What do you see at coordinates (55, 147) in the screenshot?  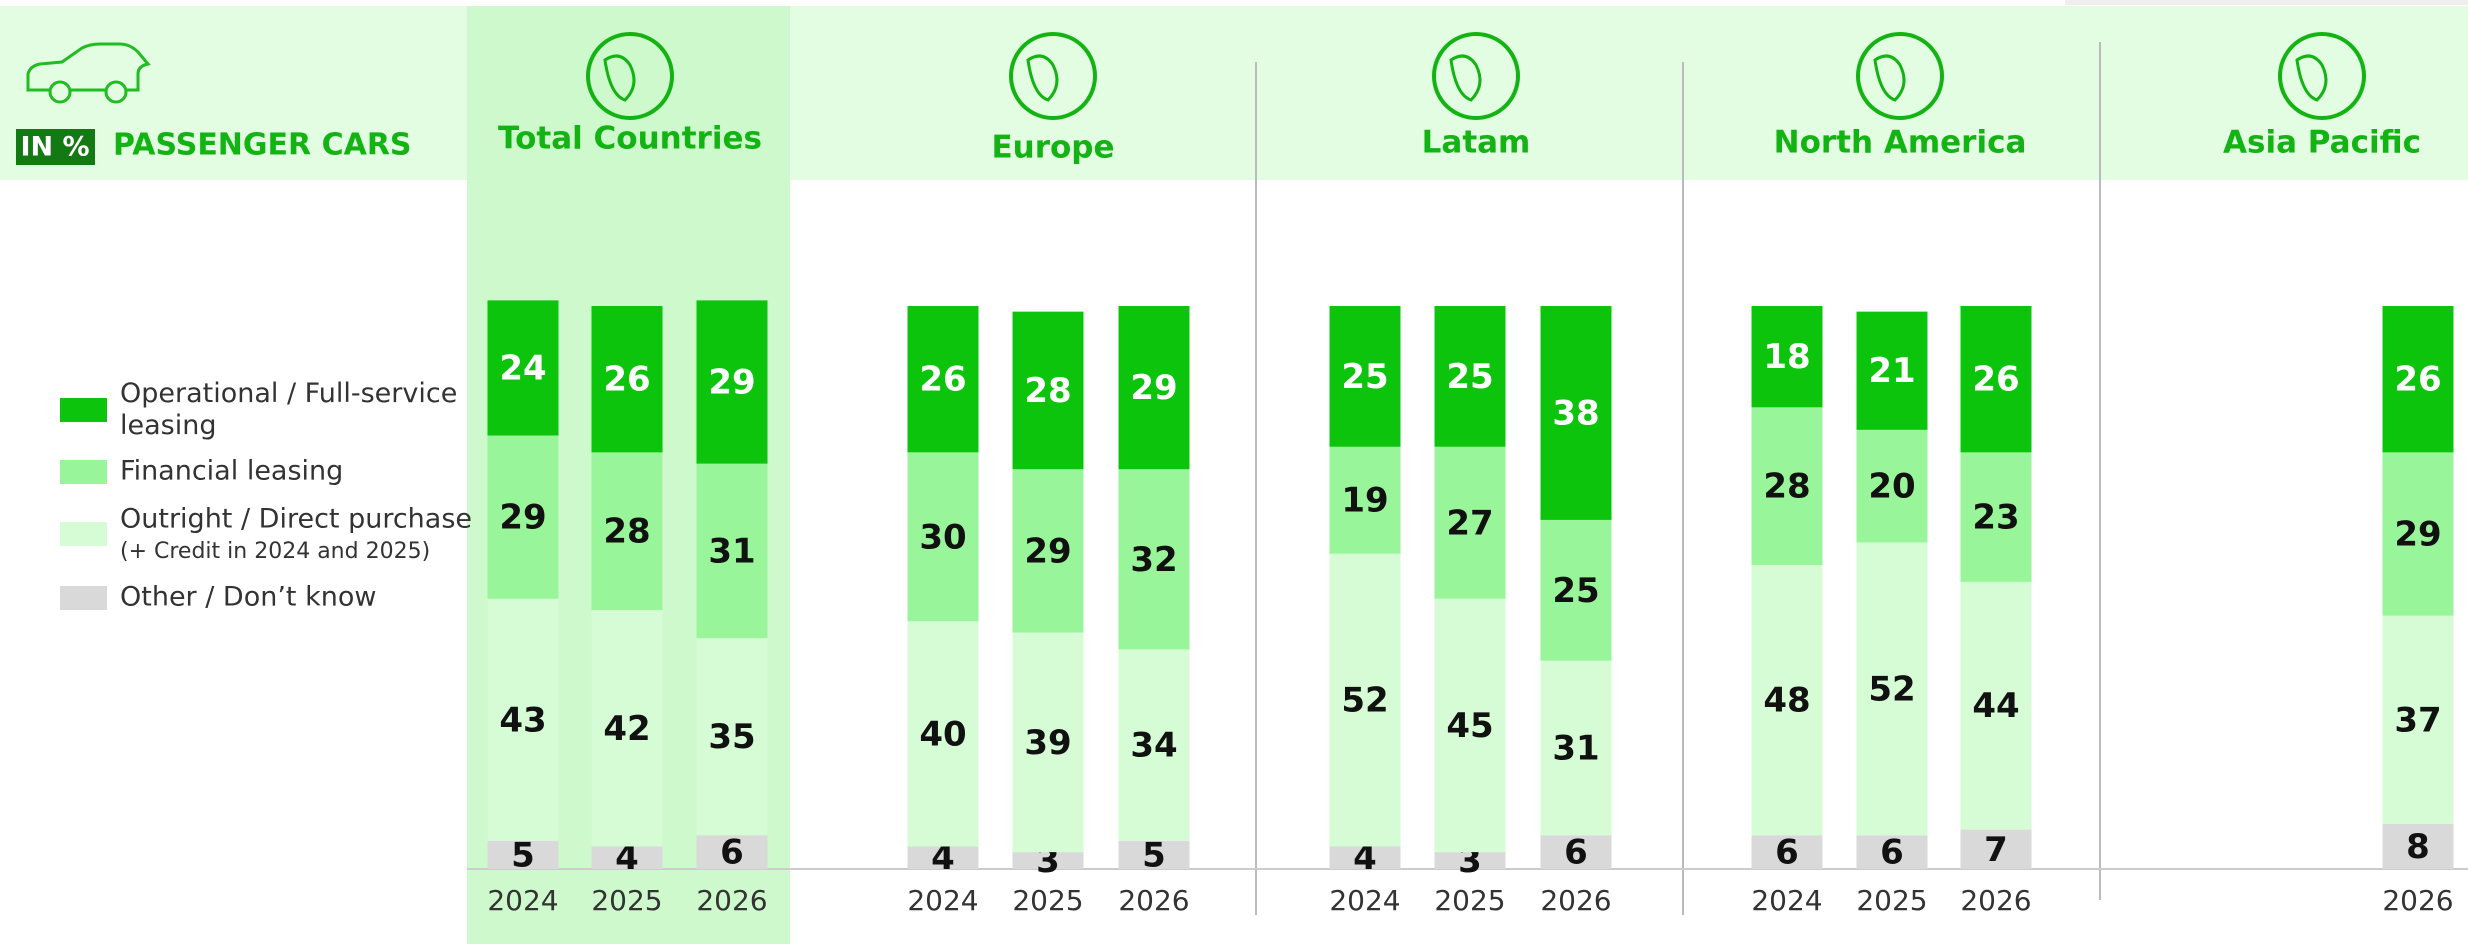 I see `unit-badge` at bounding box center [55, 147].